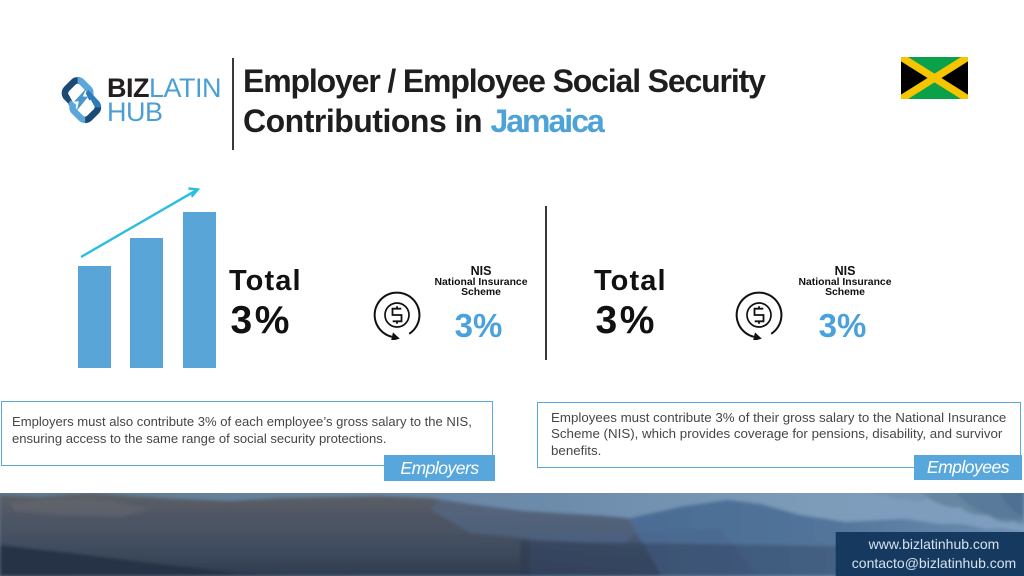 Image resolution: width=1024 pixels, height=576 pixels. I want to click on svg-text: www.bizlatinhub.com, so click(934, 544).